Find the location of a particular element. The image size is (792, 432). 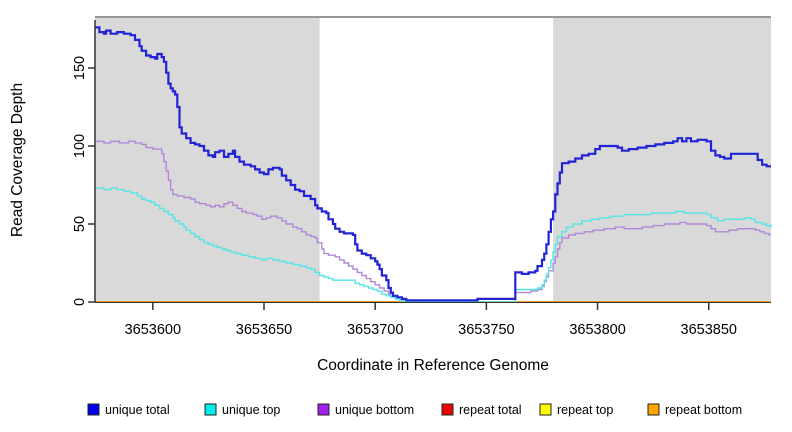

y-tick-label: 50 is located at coordinates (80, 224).